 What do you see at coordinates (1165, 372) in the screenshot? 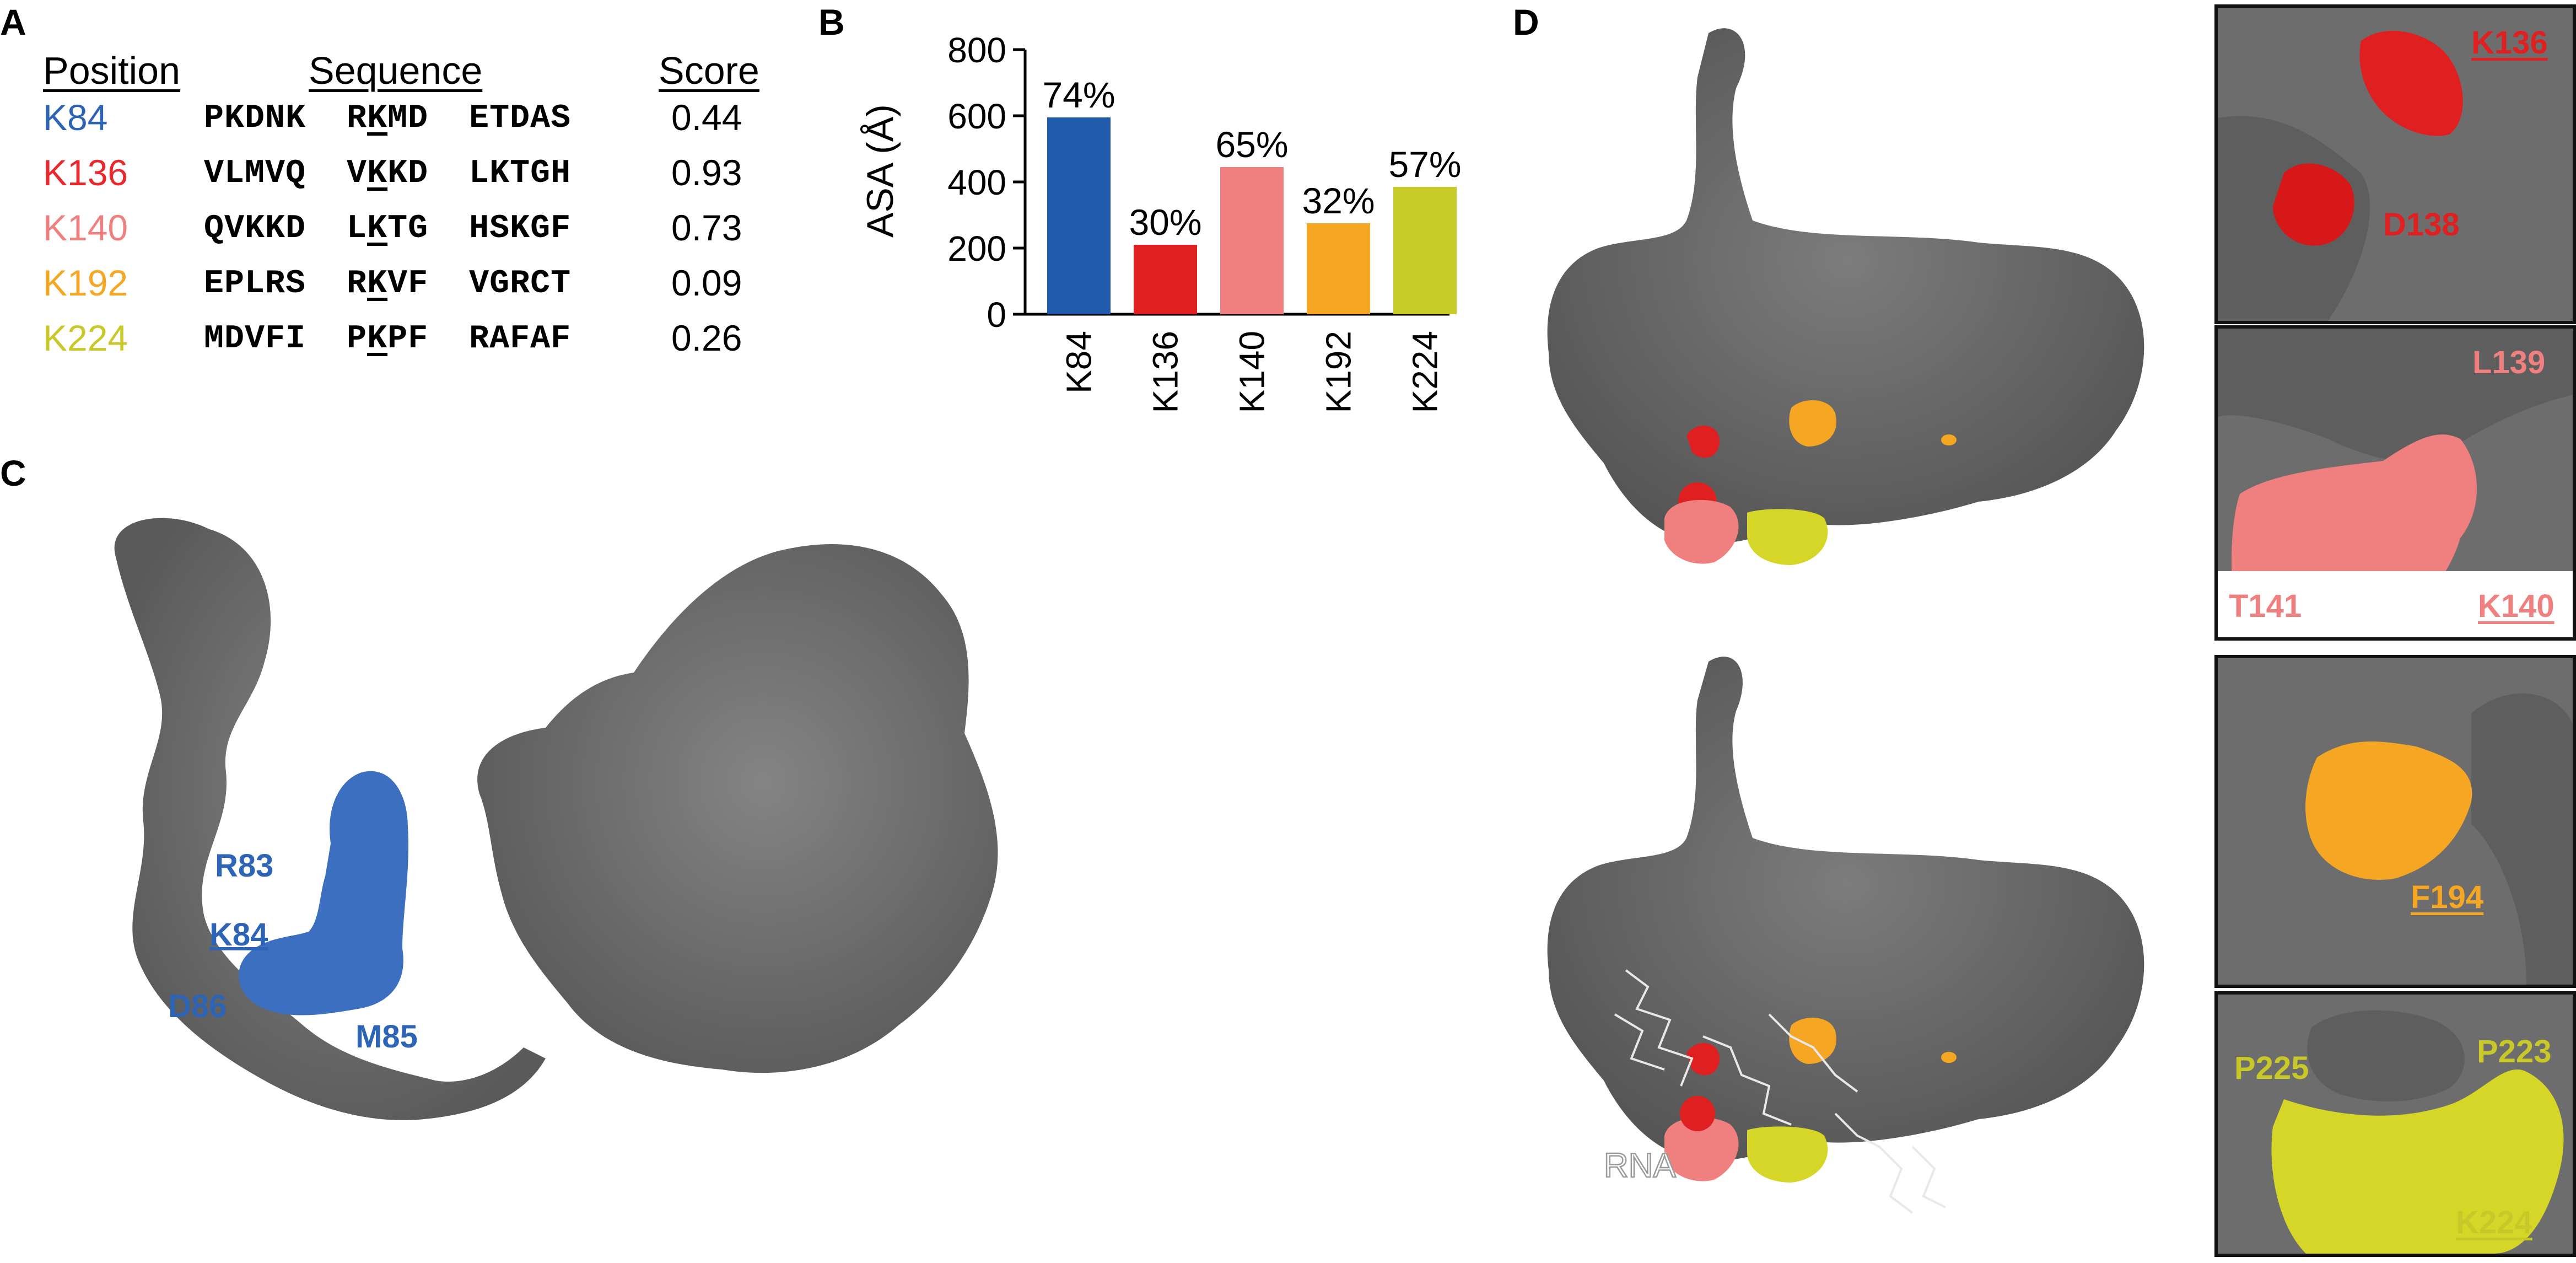
I see `x-tick-label-k136: K136` at bounding box center [1165, 372].